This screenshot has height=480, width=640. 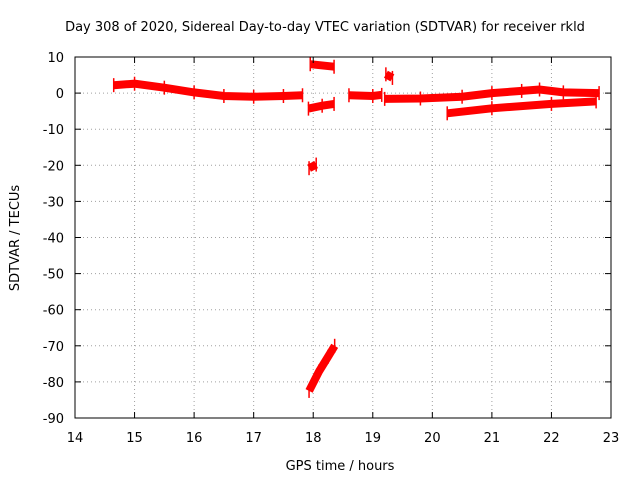 I want to click on y-tick-label: 10, so click(x=55, y=58).